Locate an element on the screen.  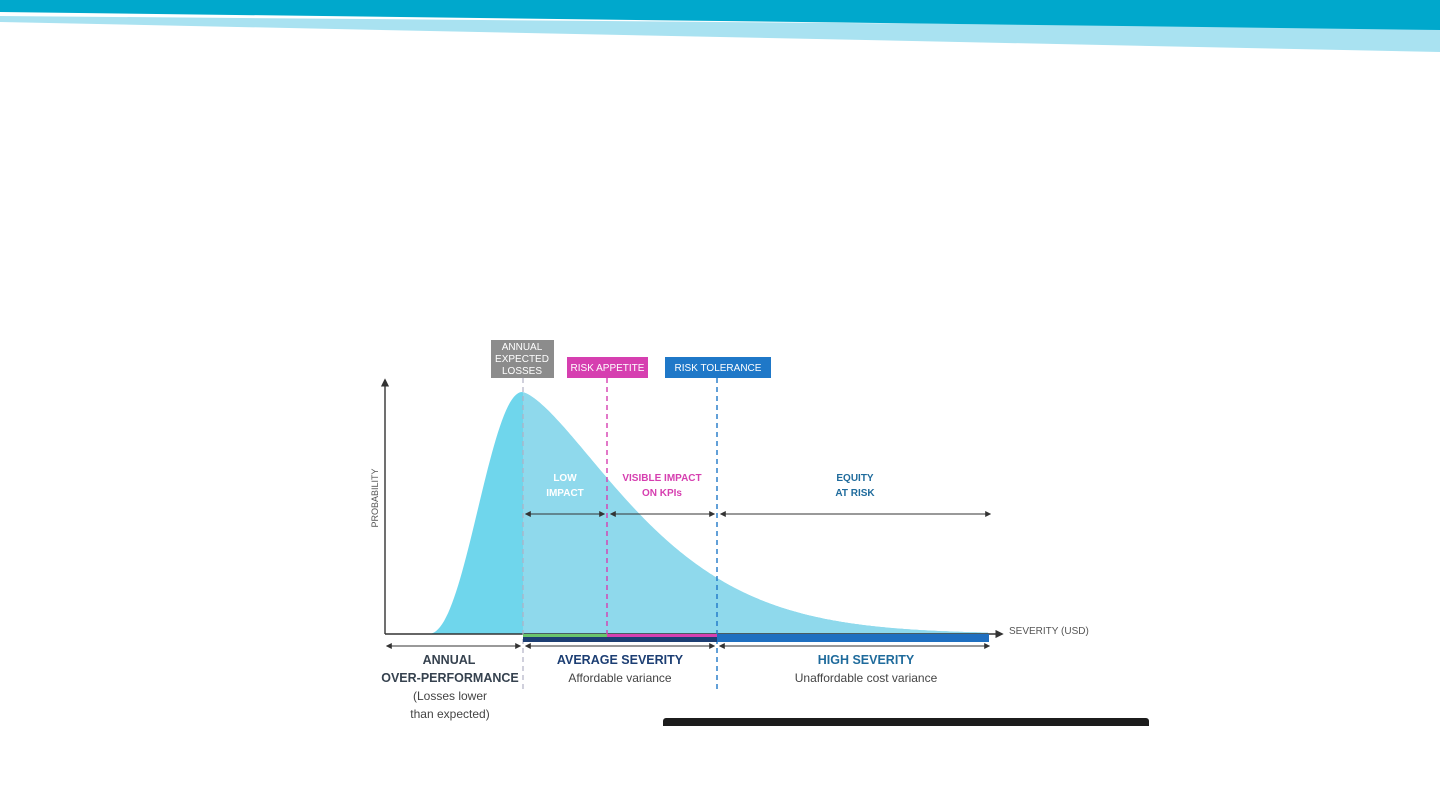
risk-appetite-box is located at coordinates (607, 367).